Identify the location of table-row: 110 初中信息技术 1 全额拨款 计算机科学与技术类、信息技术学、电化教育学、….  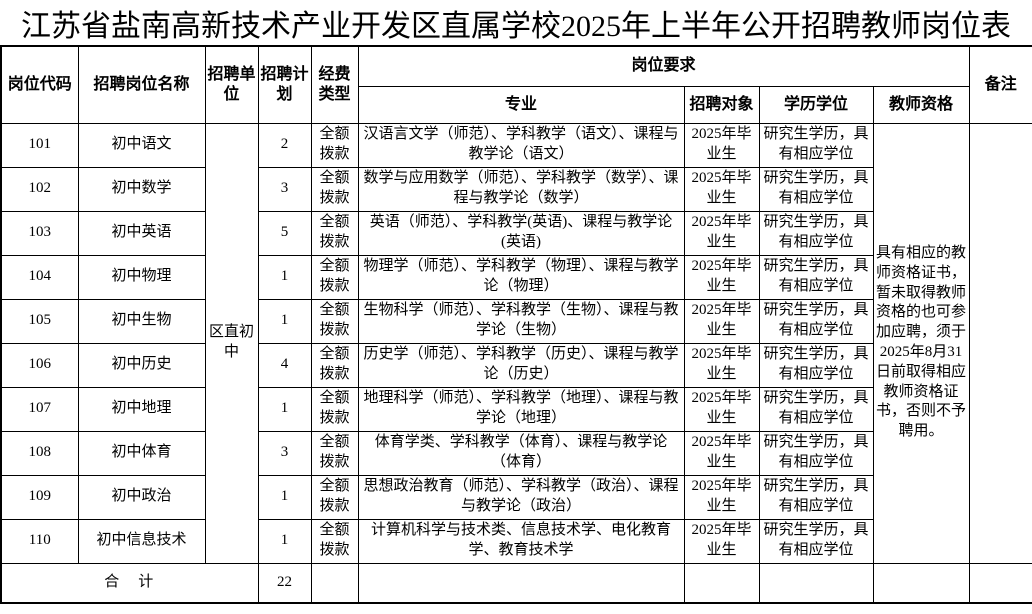
(516, 541).